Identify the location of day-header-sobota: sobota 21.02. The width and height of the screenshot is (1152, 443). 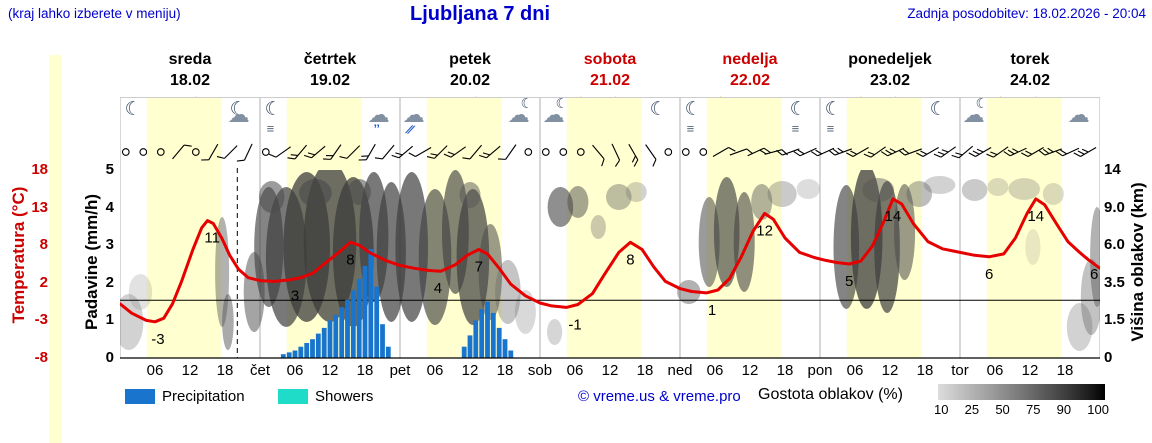
(610, 70).